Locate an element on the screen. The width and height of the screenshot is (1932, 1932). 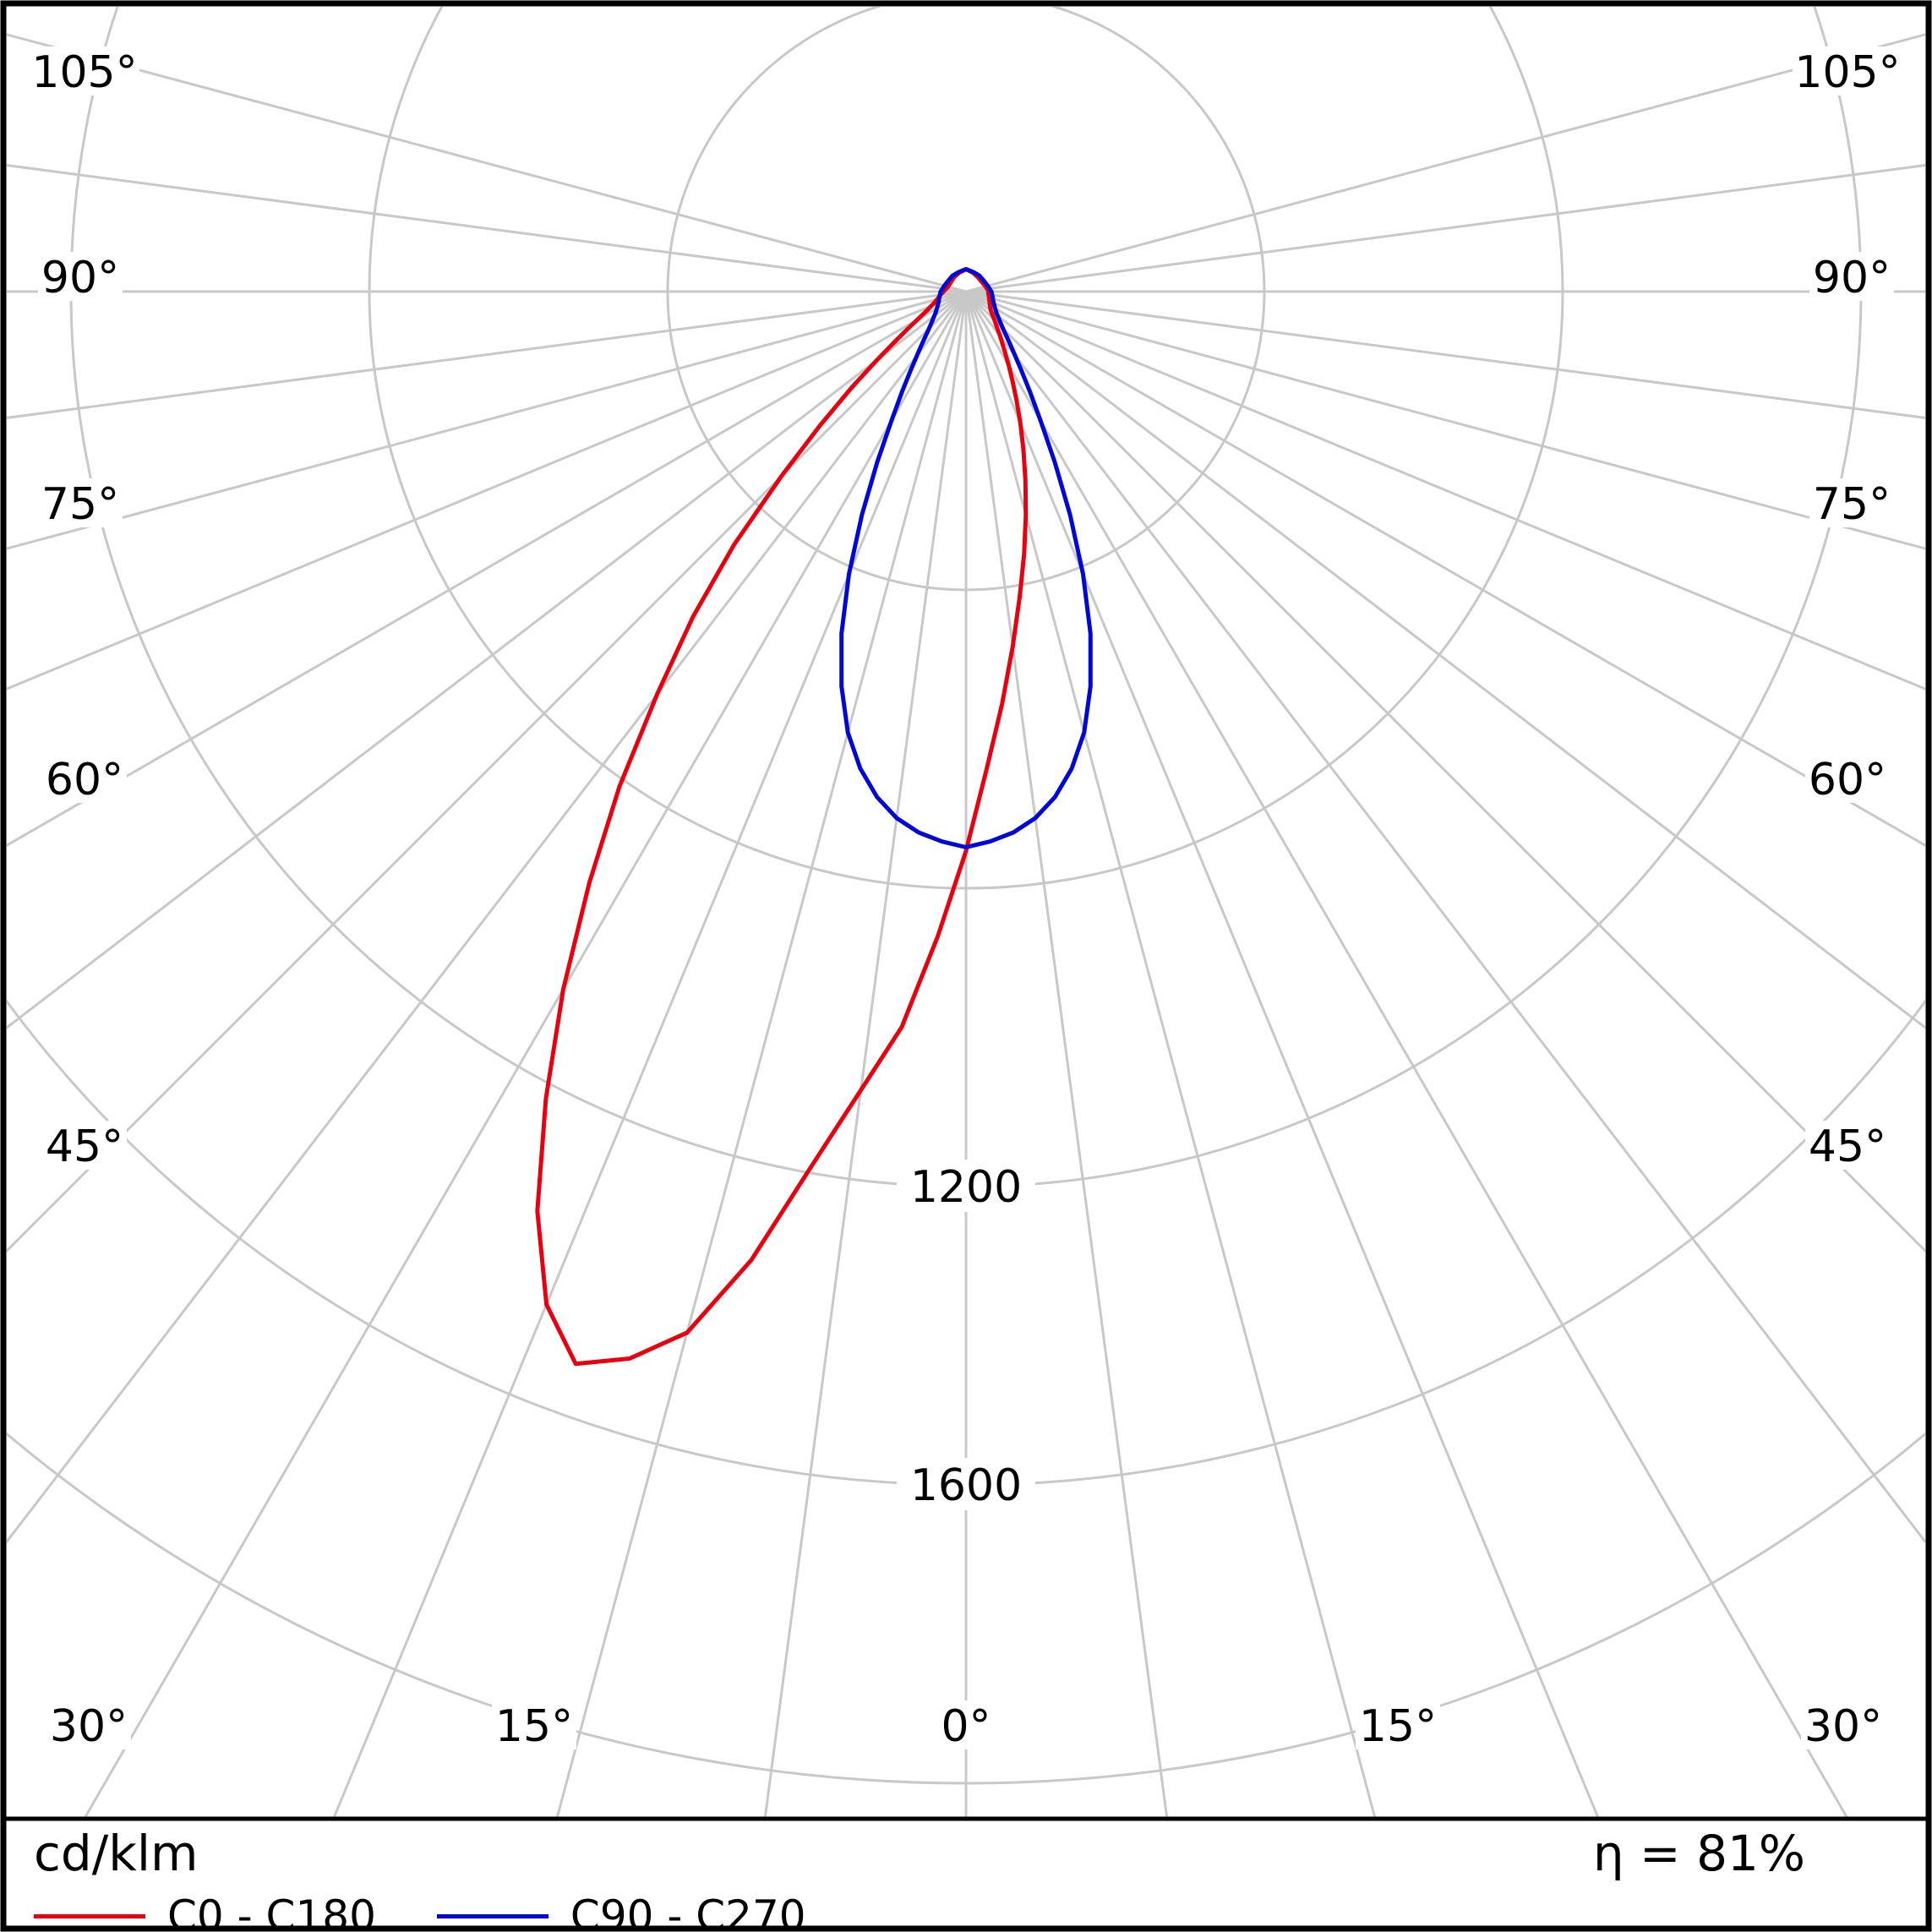
curve-c0-c180 is located at coordinates (782, 817).